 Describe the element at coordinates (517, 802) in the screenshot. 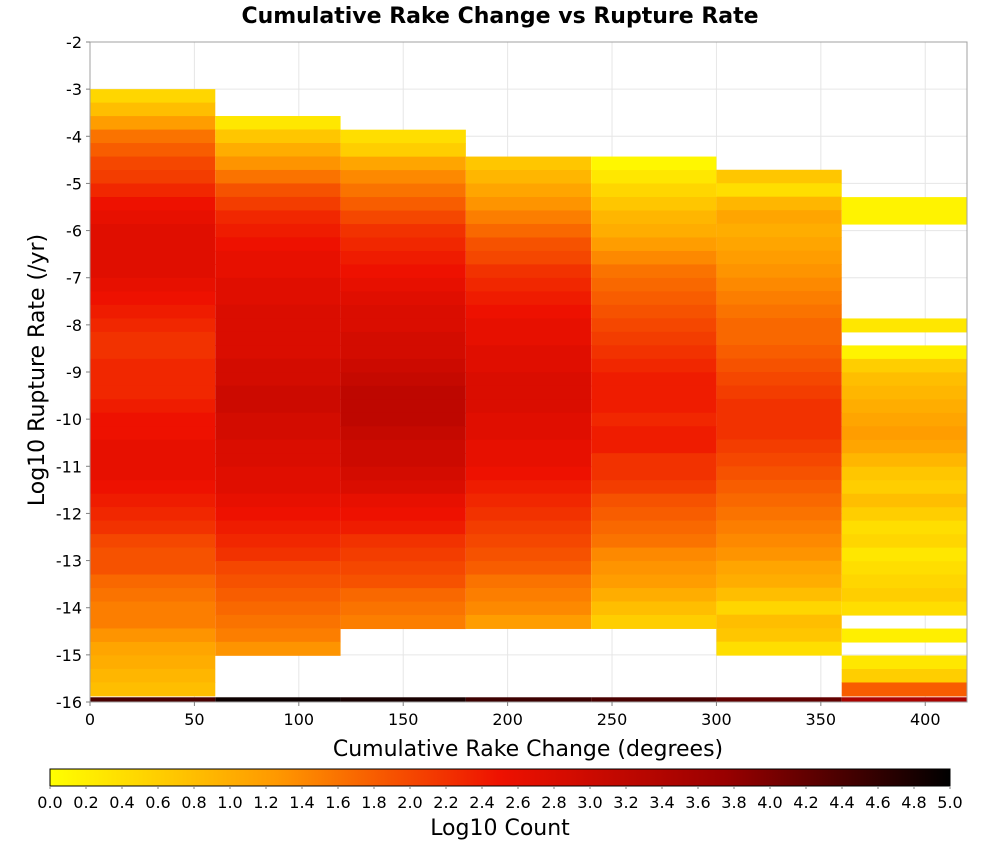

I see `colorbar-tick-label: 2.6` at that location.